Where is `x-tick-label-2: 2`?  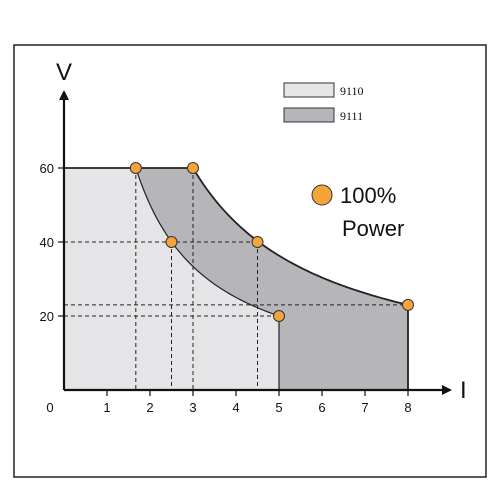 x-tick-label-2: 2 is located at coordinates (149, 407).